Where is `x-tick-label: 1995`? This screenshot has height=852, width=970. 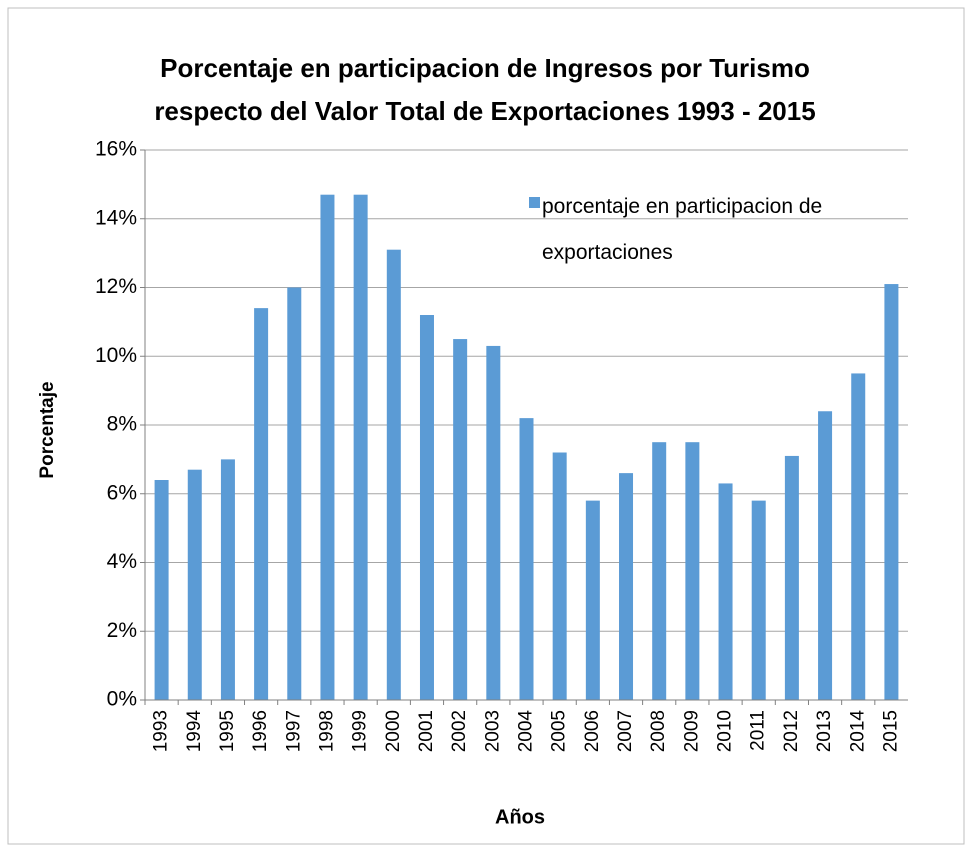 x-tick-label: 1995 is located at coordinates (227, 731).